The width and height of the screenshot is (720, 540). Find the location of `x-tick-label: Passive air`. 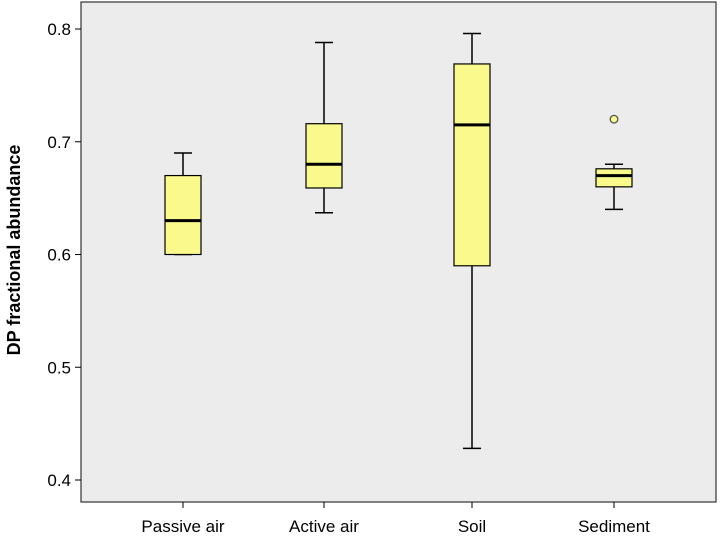

x-tick-label: Passive air is located at coordinates (182, 526).